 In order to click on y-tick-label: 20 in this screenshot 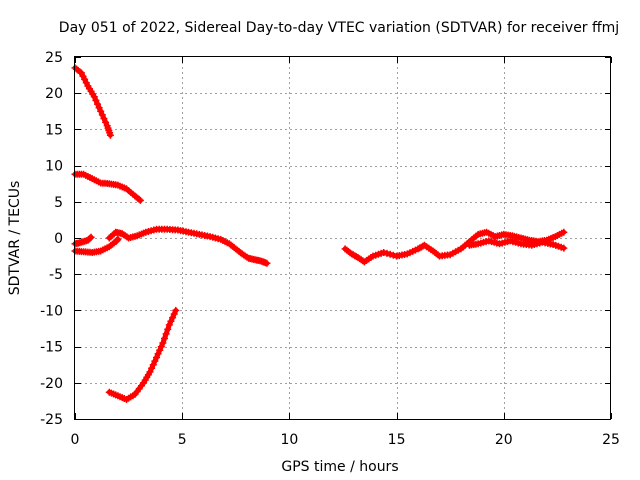, I will do `click(54, 94)`.